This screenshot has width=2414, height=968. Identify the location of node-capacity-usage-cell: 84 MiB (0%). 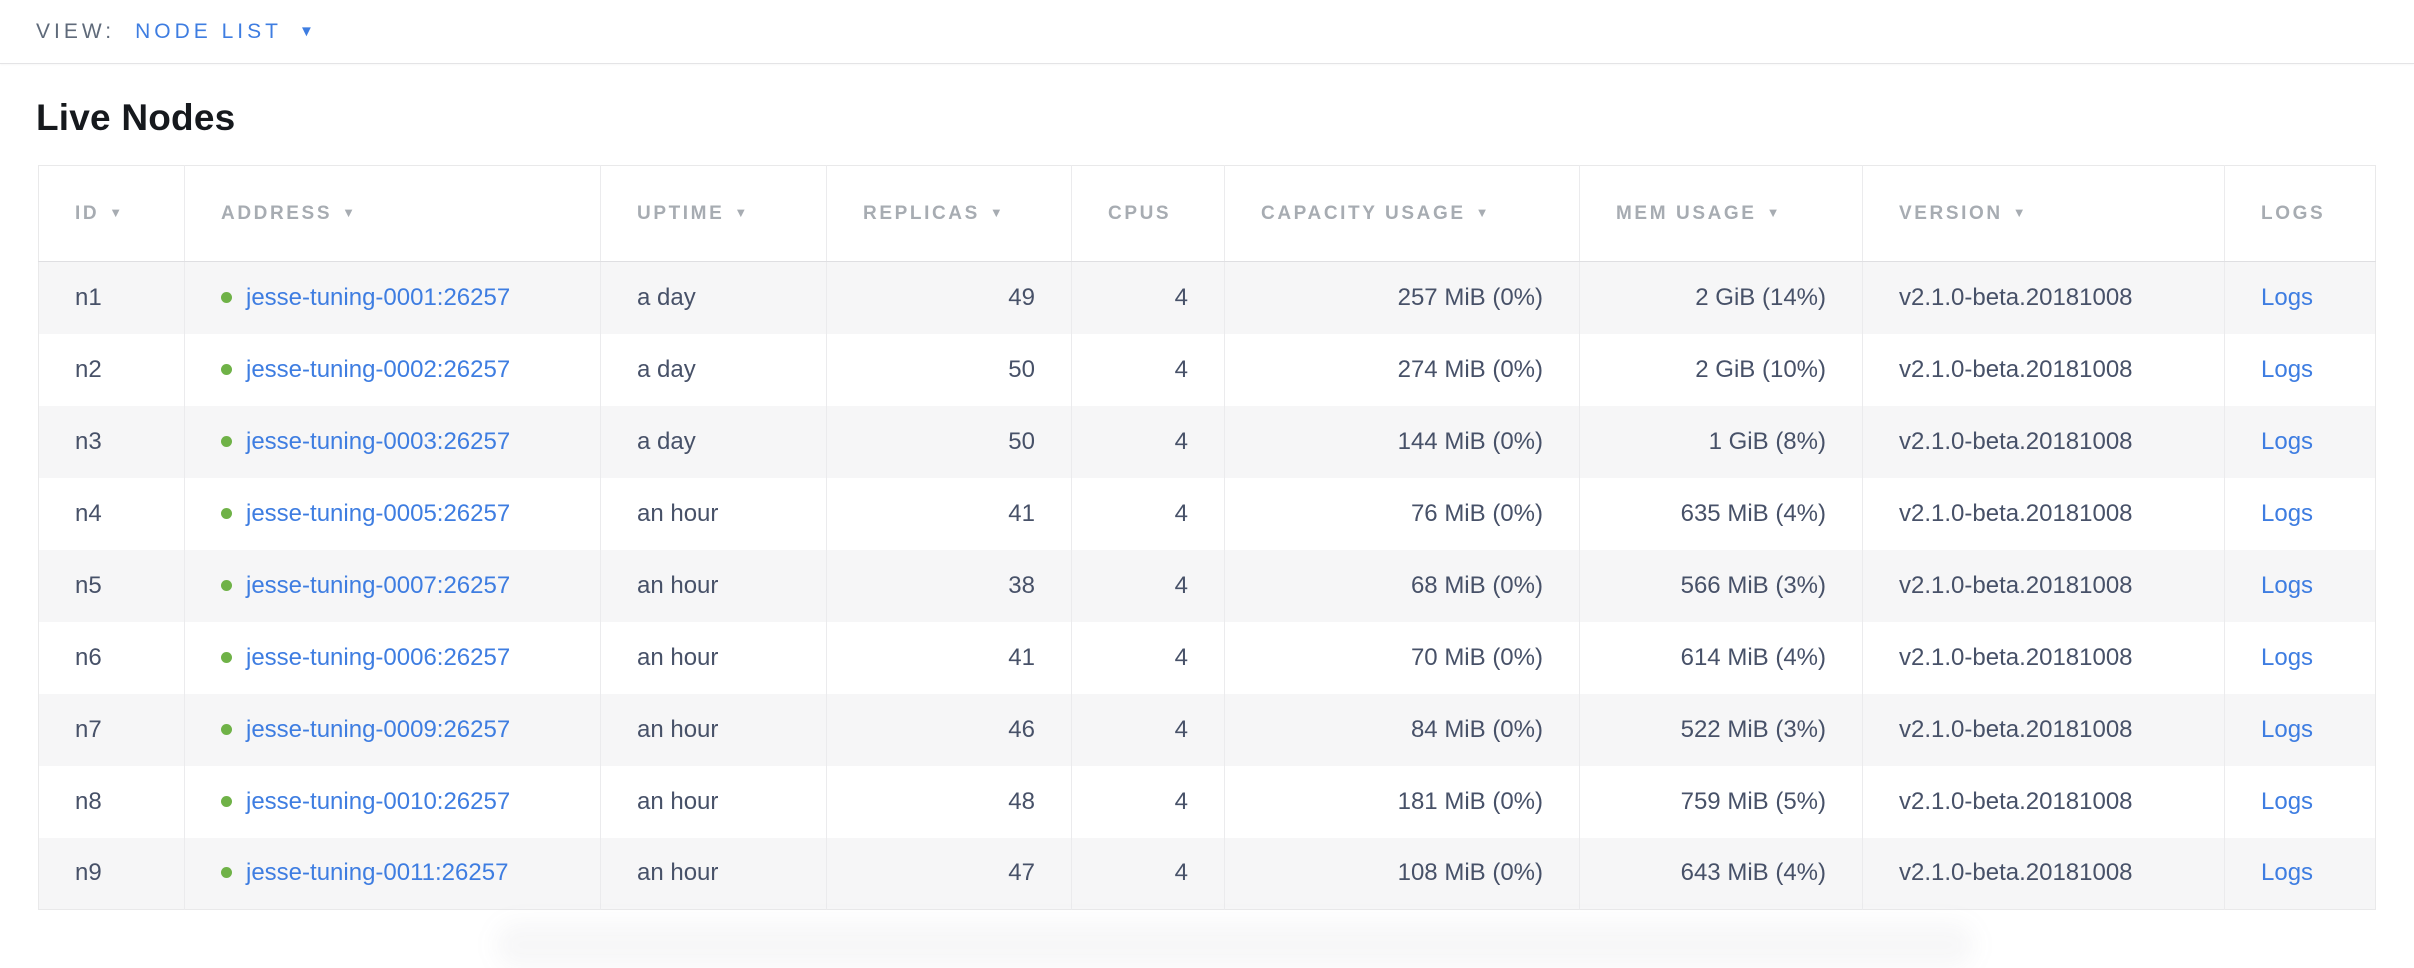
(1402, 729).